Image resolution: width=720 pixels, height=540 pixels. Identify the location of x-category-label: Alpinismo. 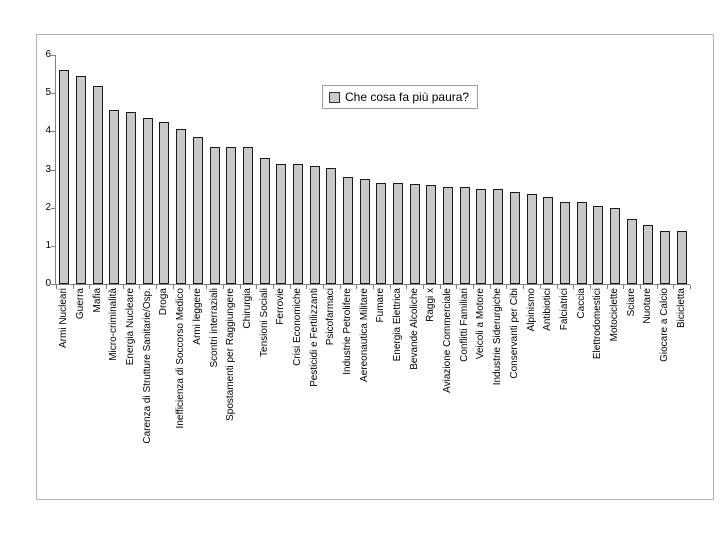
(531, 310).